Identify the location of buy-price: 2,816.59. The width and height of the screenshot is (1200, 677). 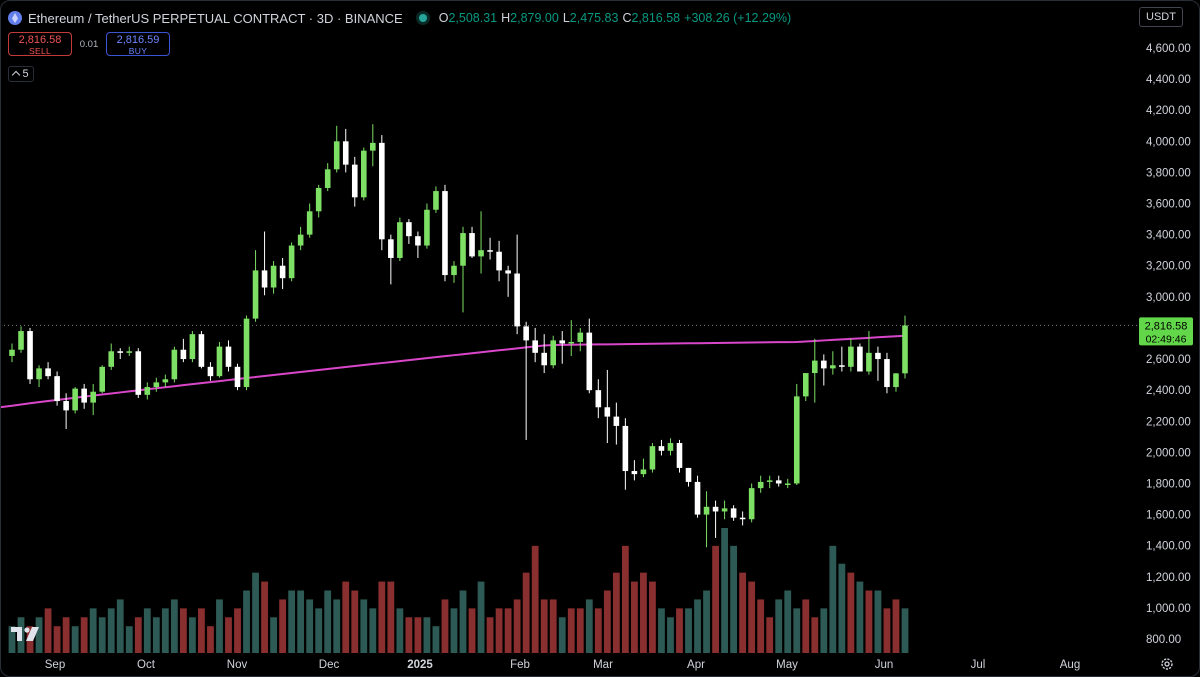
(138, 40).